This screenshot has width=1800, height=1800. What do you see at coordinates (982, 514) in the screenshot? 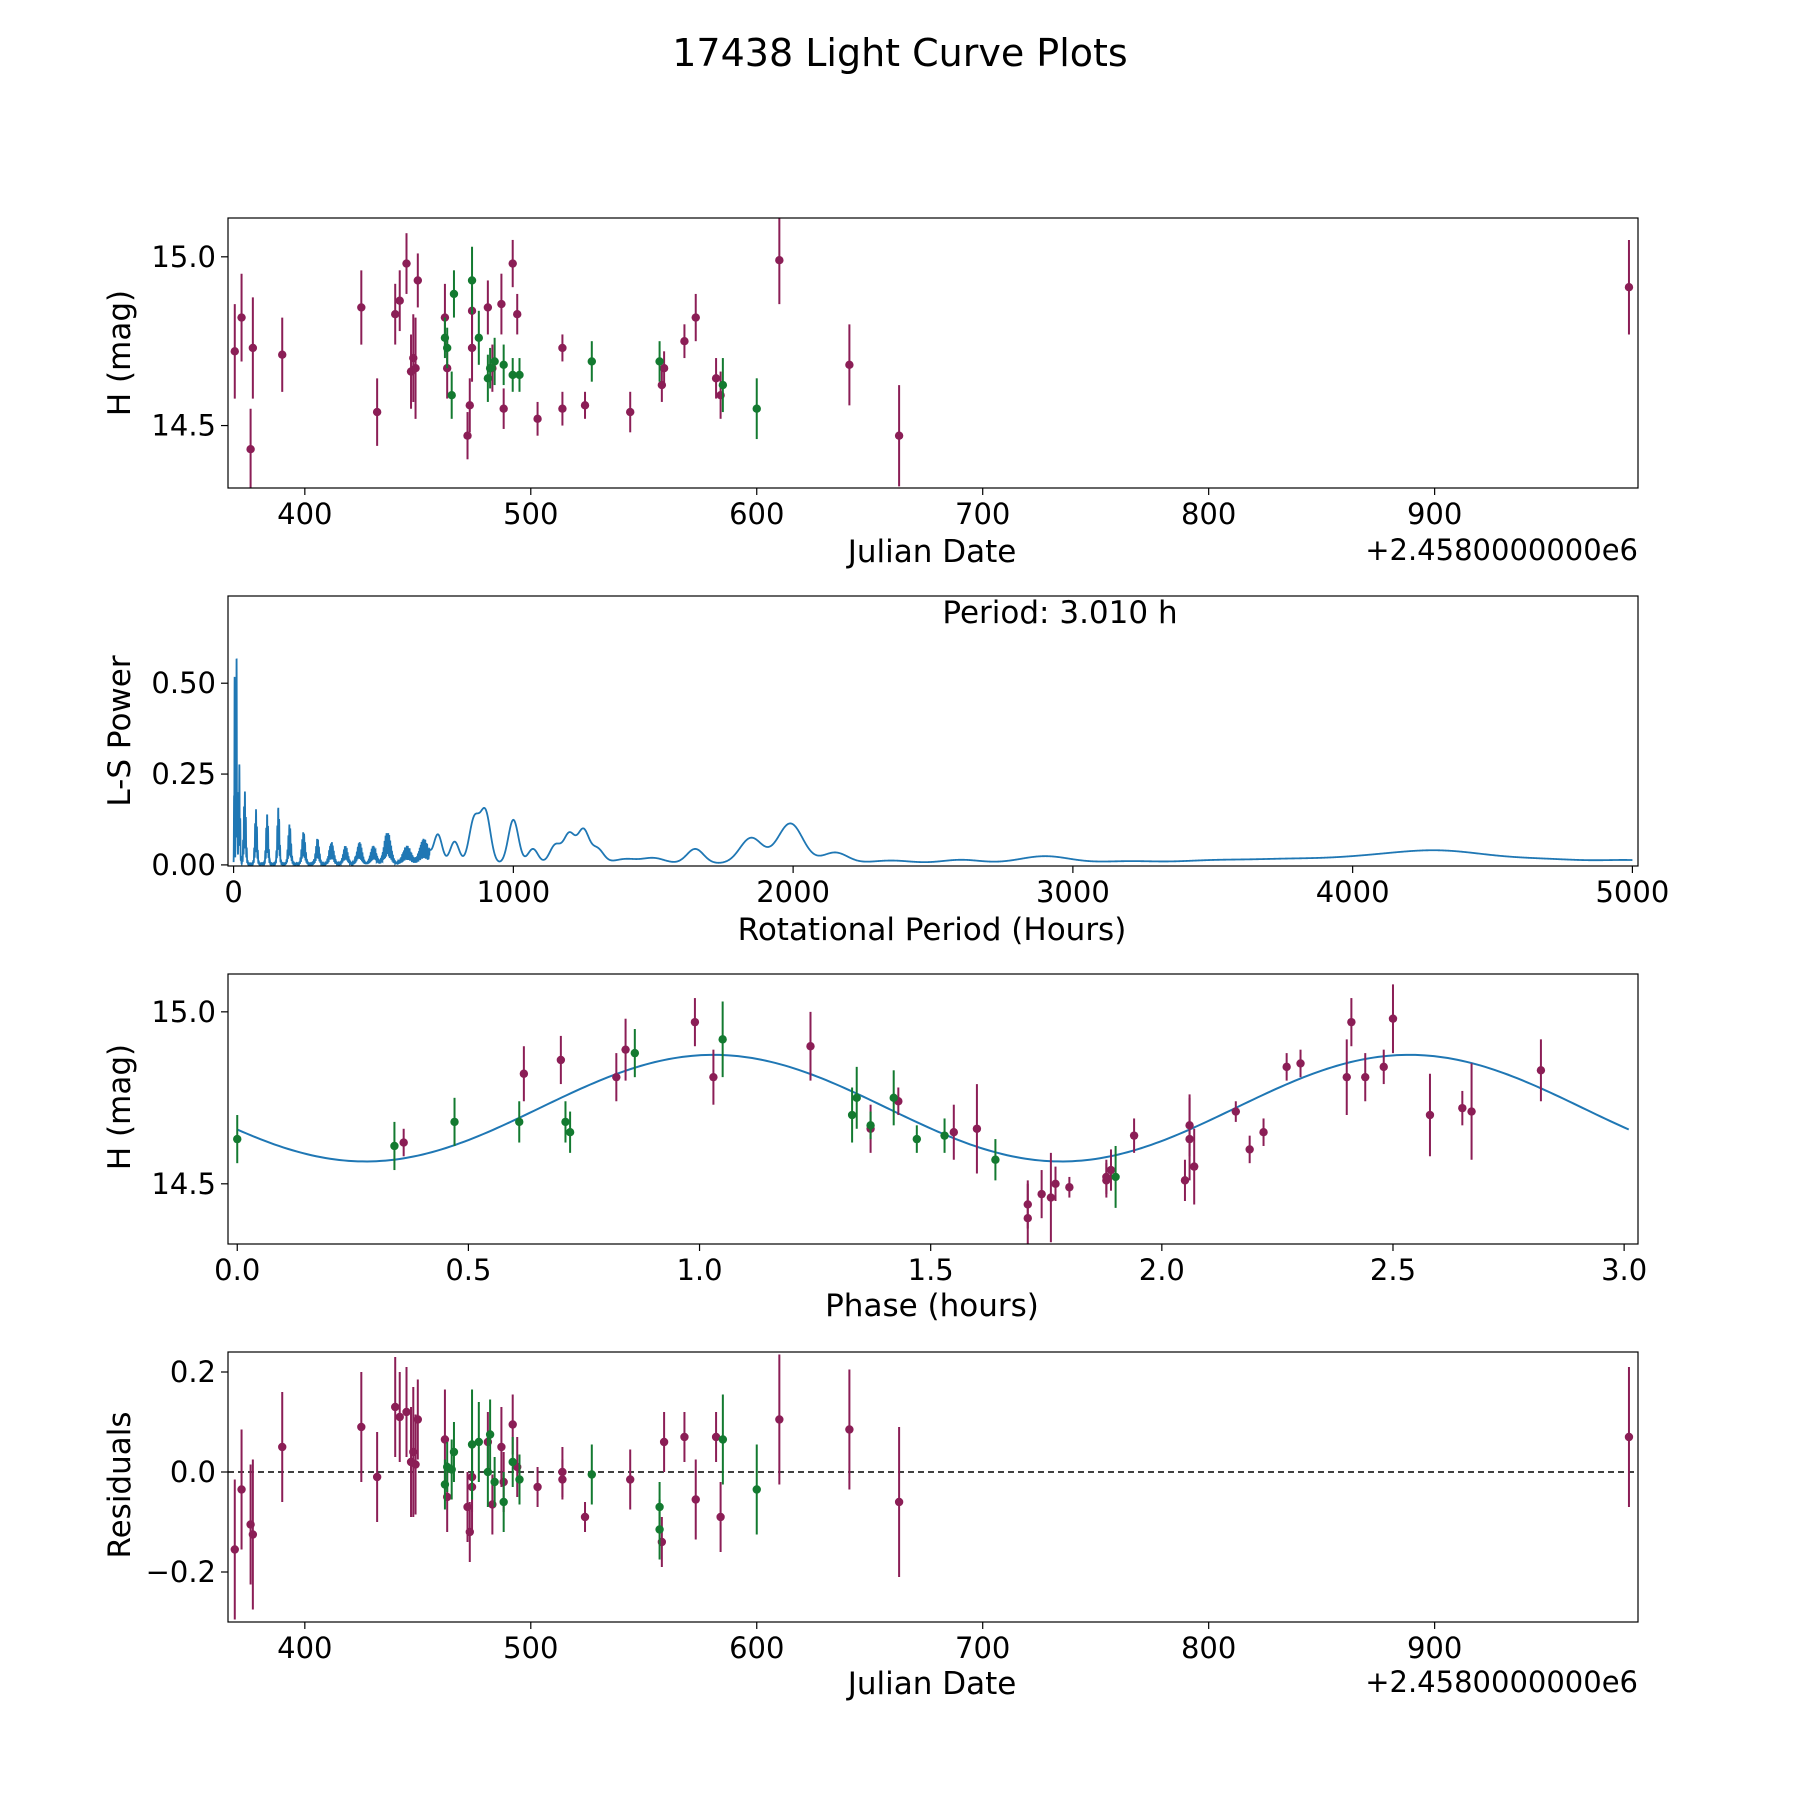
I see `lightcurve-xtick-label: 700` at bounding box center [982, 514].